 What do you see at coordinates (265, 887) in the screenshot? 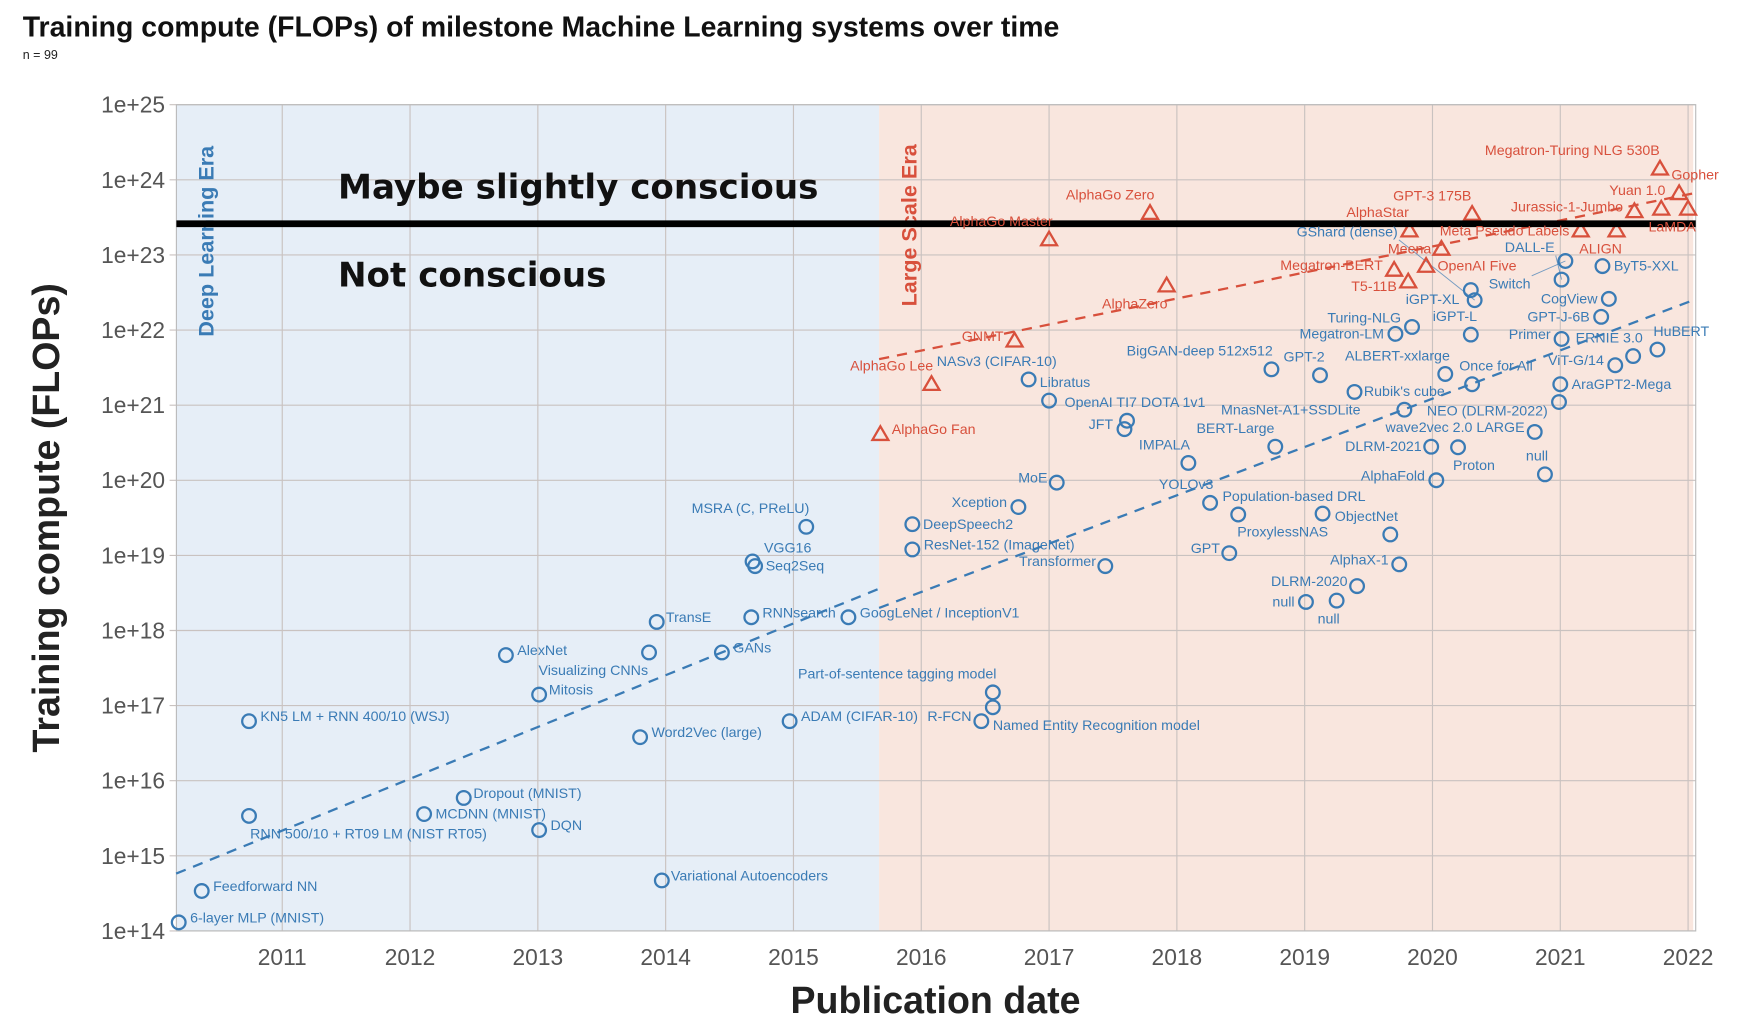
I see `data-point-label: Feedforward NN` at bounding box center [265, 887].